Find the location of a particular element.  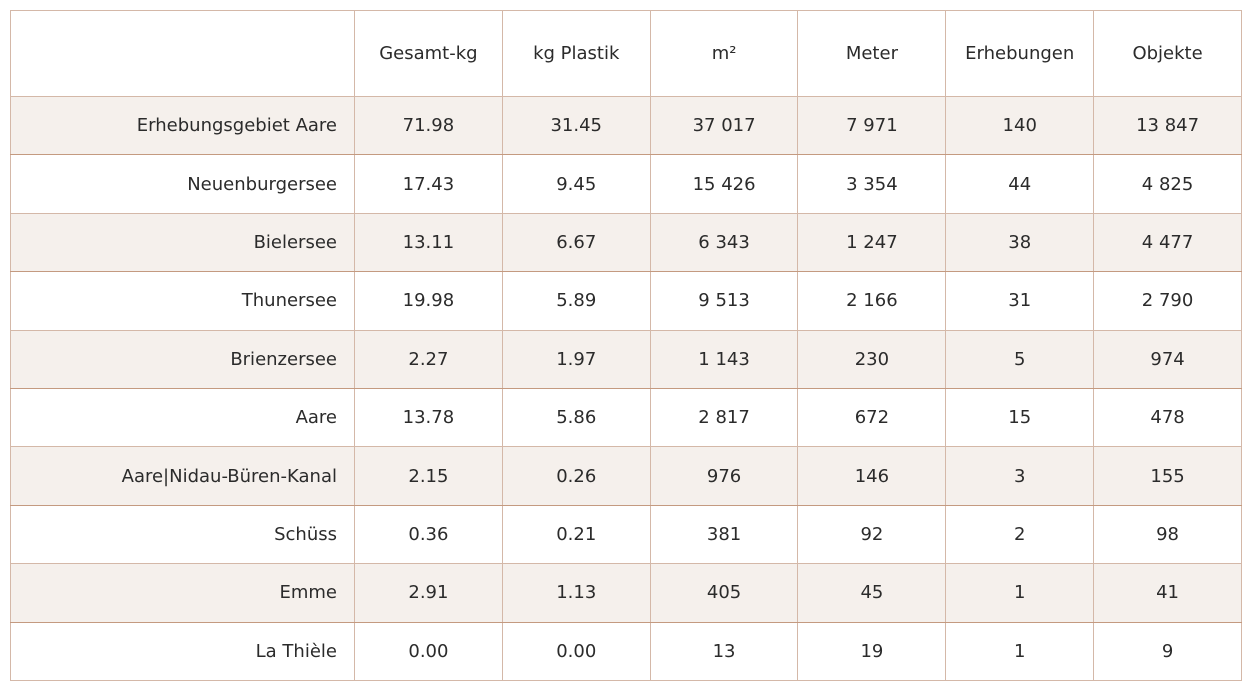

table-cell: 478 is located at coordinates (1167, 417).